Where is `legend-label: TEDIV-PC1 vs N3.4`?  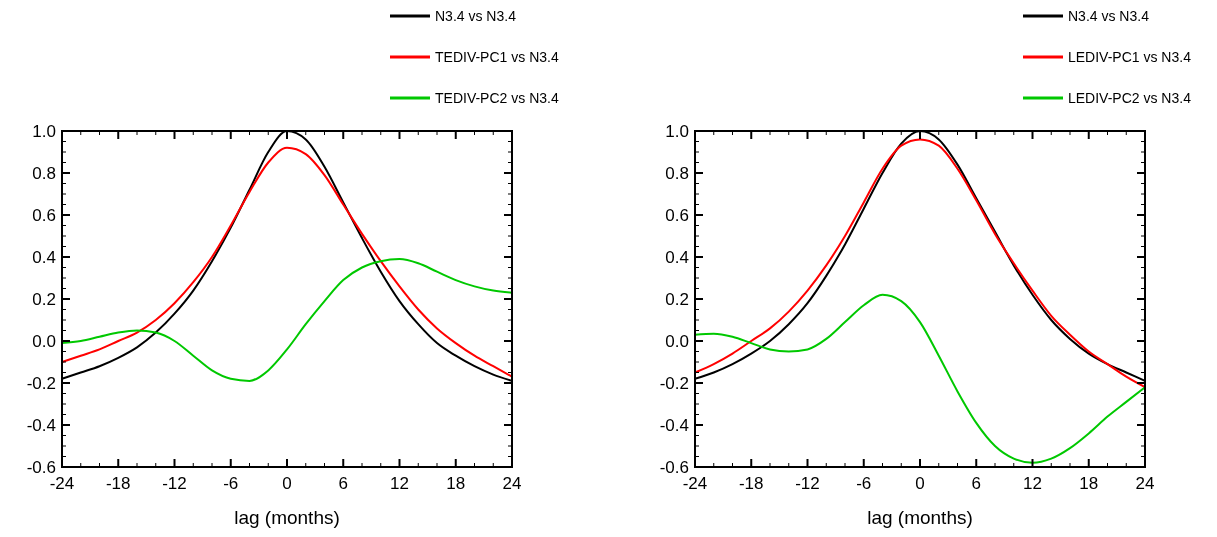
legend-label: TEDIV-PC1 vs N3.4 is located at coordinates (497, 57).